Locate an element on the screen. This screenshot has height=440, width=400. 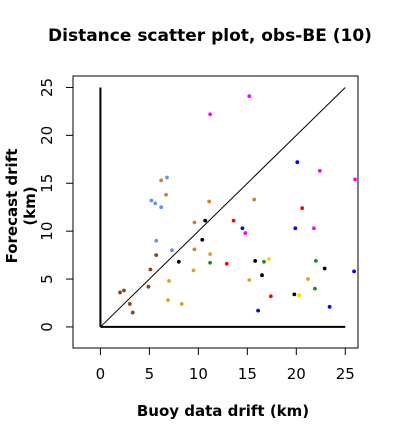
x-tick-label: 25 is located at coordinates (345, 374).